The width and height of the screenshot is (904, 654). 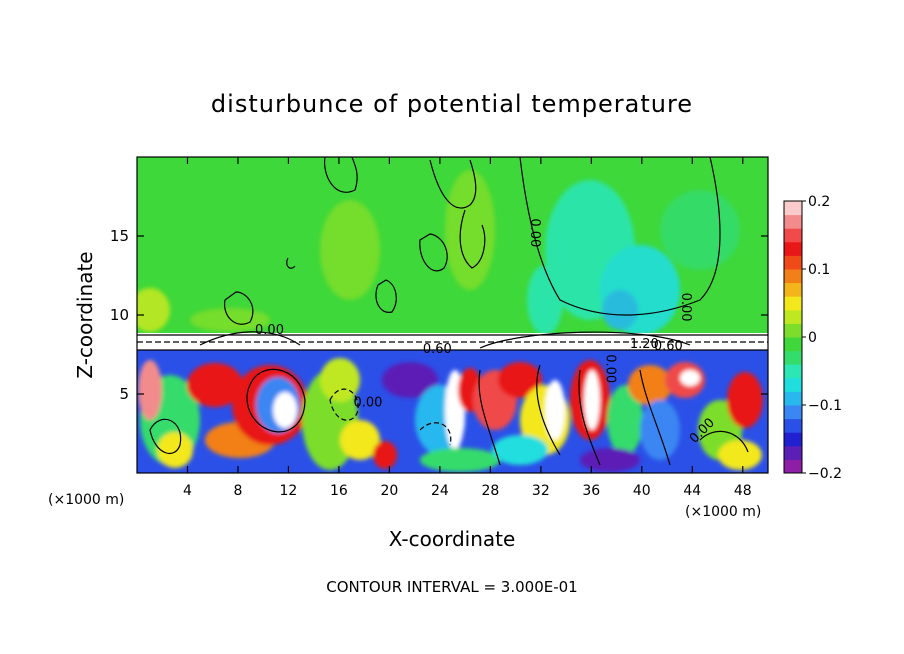 I want to click on contour-interval: CONTOUR INTERVAL = 3.000E-01, so click(x=451, y=587).